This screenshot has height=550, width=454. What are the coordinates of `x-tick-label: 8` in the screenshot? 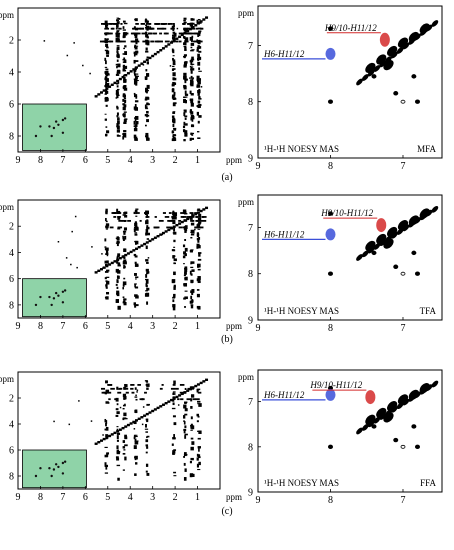 It's located at (40, 160).